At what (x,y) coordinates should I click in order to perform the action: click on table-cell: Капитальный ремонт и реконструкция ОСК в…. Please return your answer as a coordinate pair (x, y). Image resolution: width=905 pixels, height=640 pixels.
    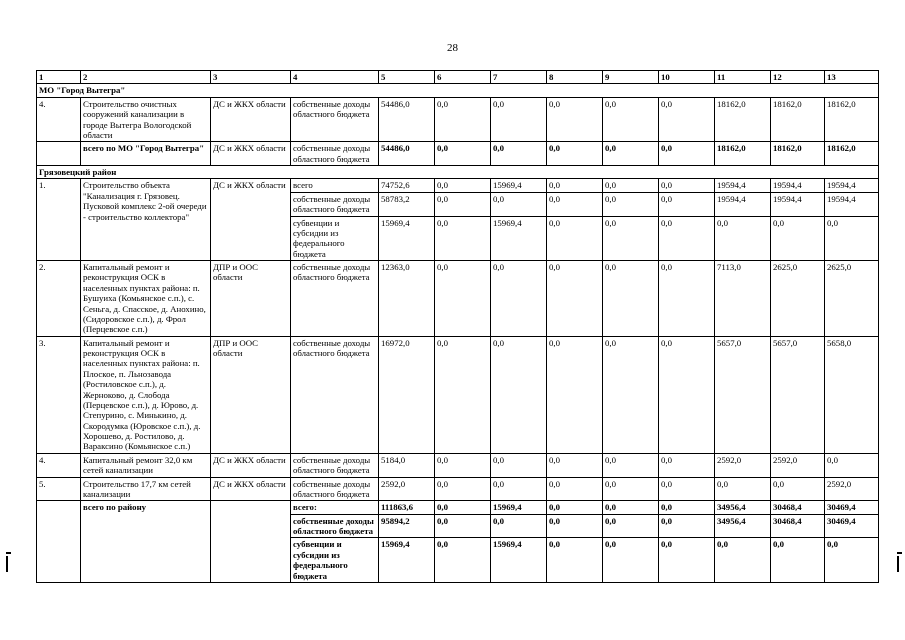
    Looking at the image, I should click on (145, 298).